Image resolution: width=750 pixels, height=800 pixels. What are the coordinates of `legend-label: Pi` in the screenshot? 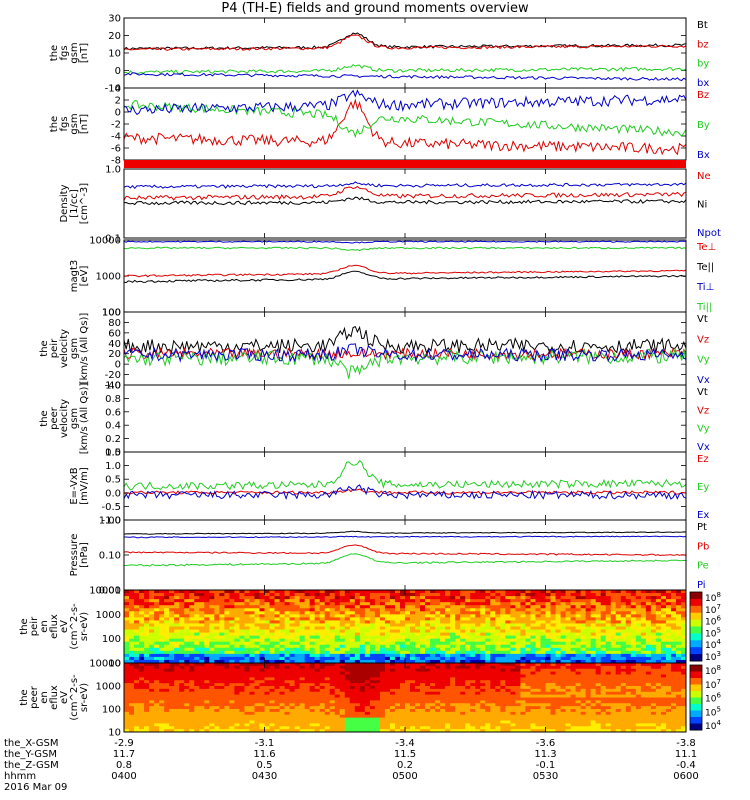 It's located at (701, 585).